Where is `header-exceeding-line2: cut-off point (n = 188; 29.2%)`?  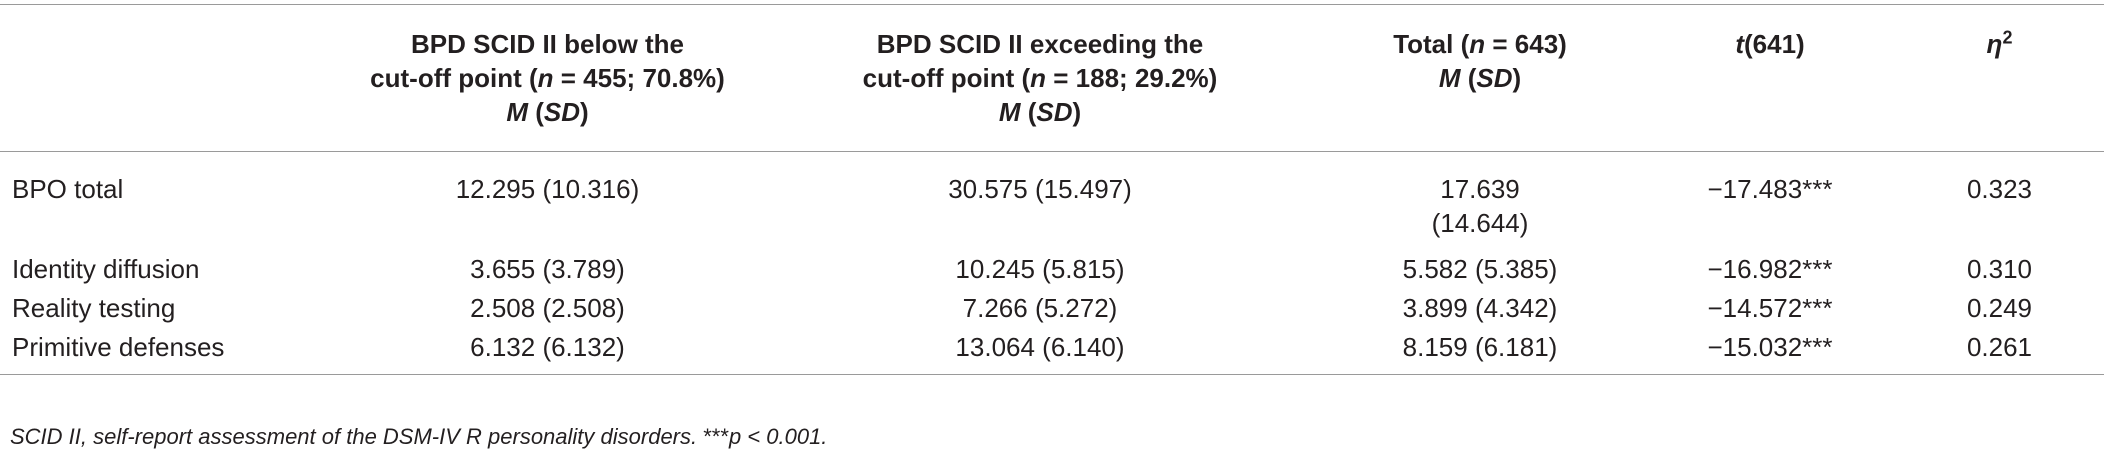
header-exceeding-line2: cut-off point (n = 188; 29.2%) is located at coordinates (1040, 78).